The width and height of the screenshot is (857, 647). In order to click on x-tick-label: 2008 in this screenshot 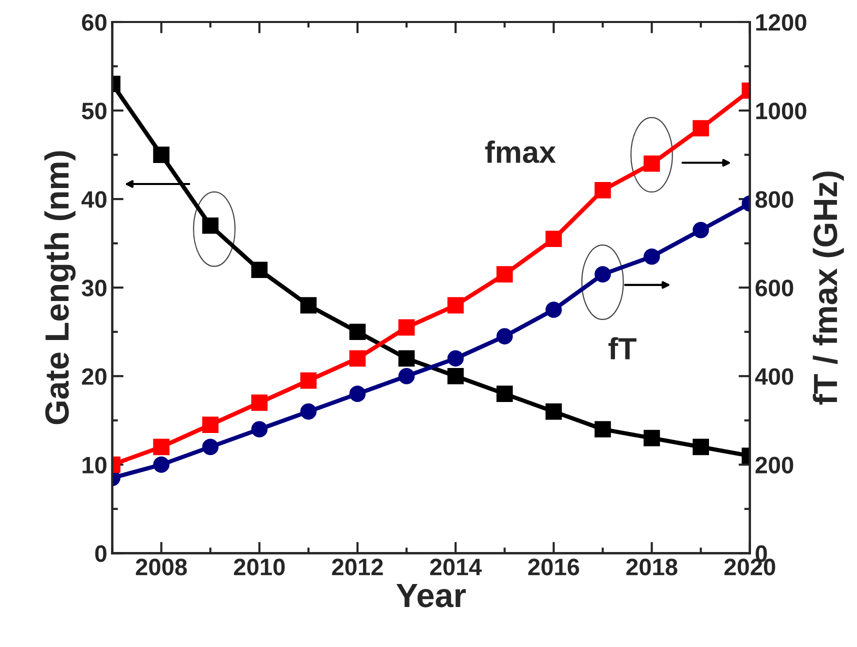, I will do `click(161, 567)`.